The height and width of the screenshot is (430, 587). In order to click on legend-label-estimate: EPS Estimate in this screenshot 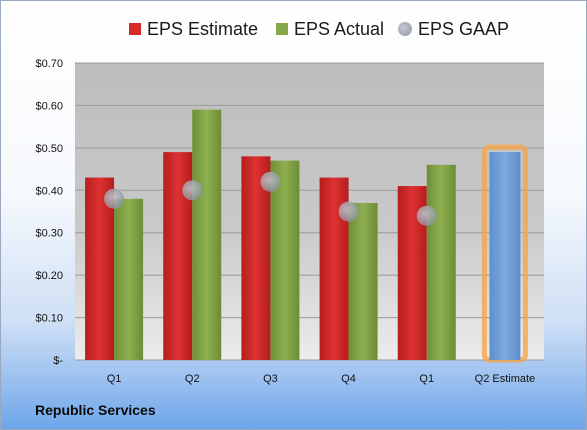, I will do `click(202, 29)`.